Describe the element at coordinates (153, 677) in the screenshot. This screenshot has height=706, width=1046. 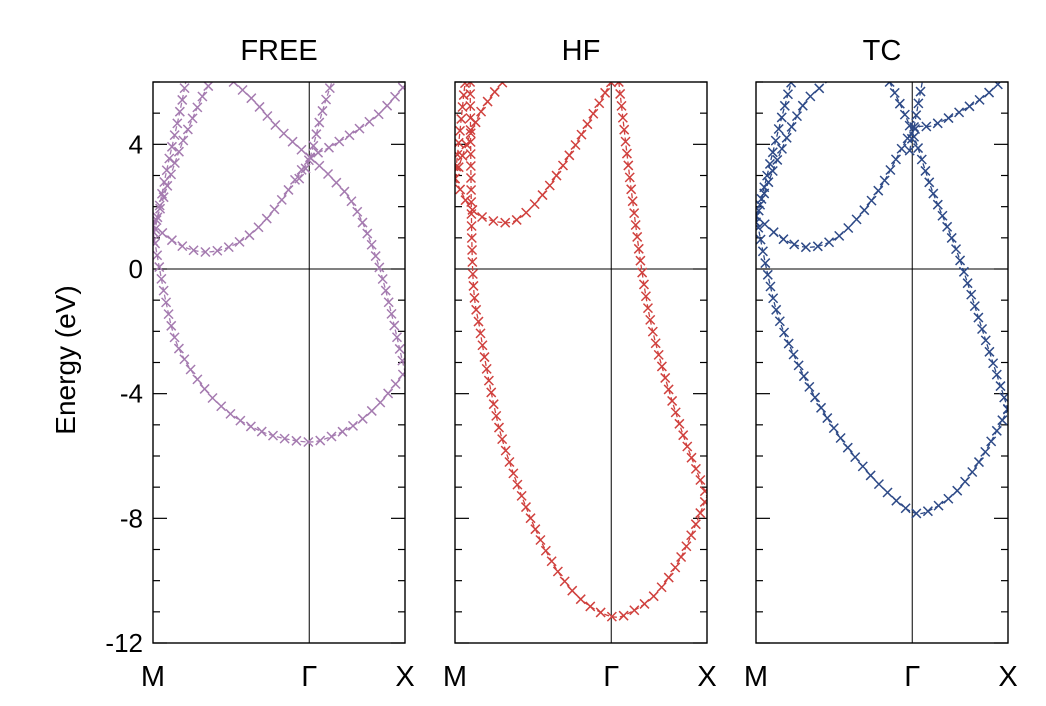
I see `x-tick-label-m: M` at that location.